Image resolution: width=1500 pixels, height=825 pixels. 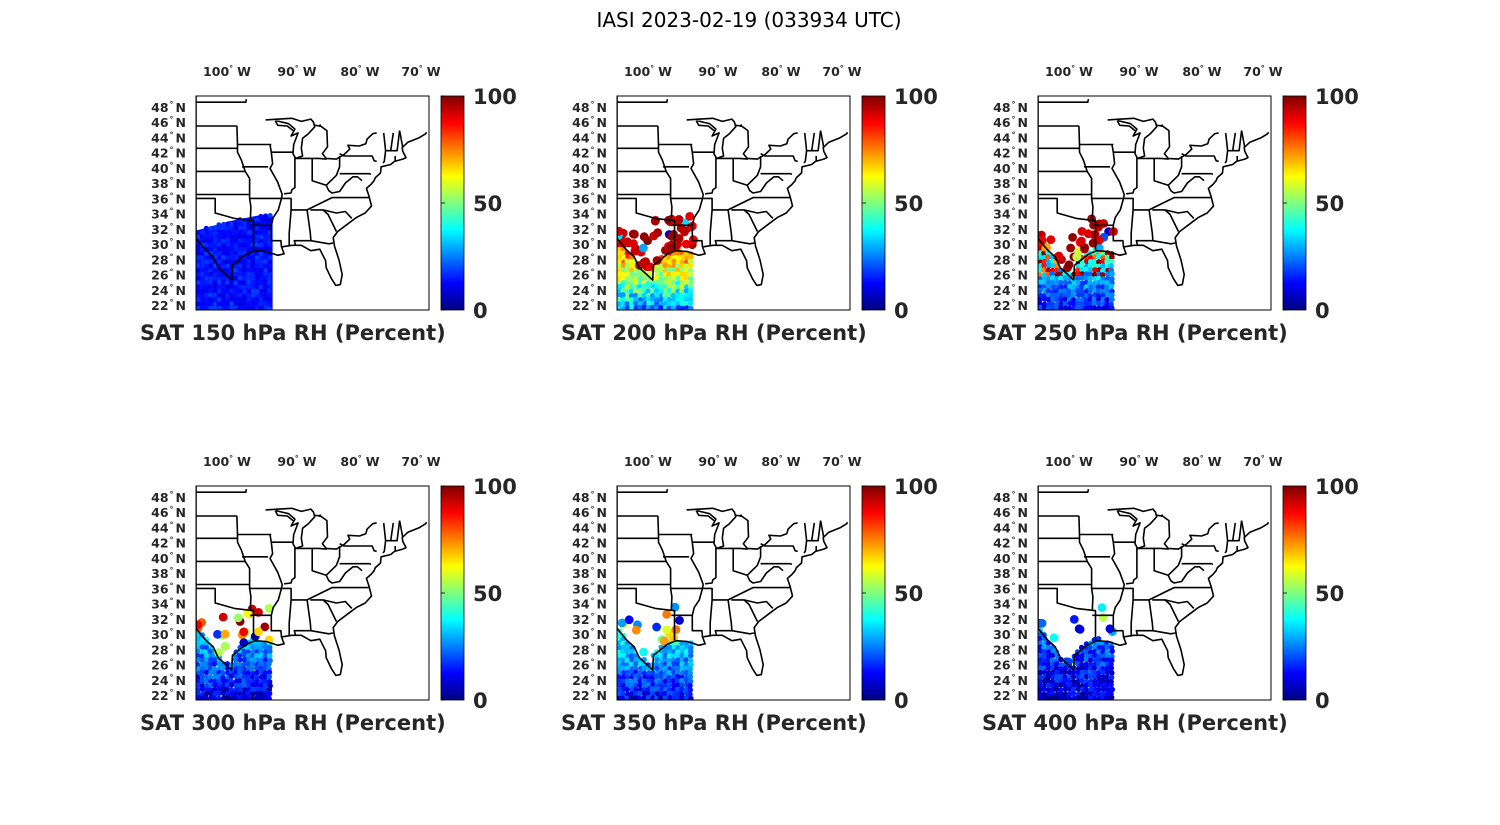 What do you see at coordinates (359, 71) in the screenshot?
I see `lon-tick-label: 80° W` at bounding box center [359, 71].